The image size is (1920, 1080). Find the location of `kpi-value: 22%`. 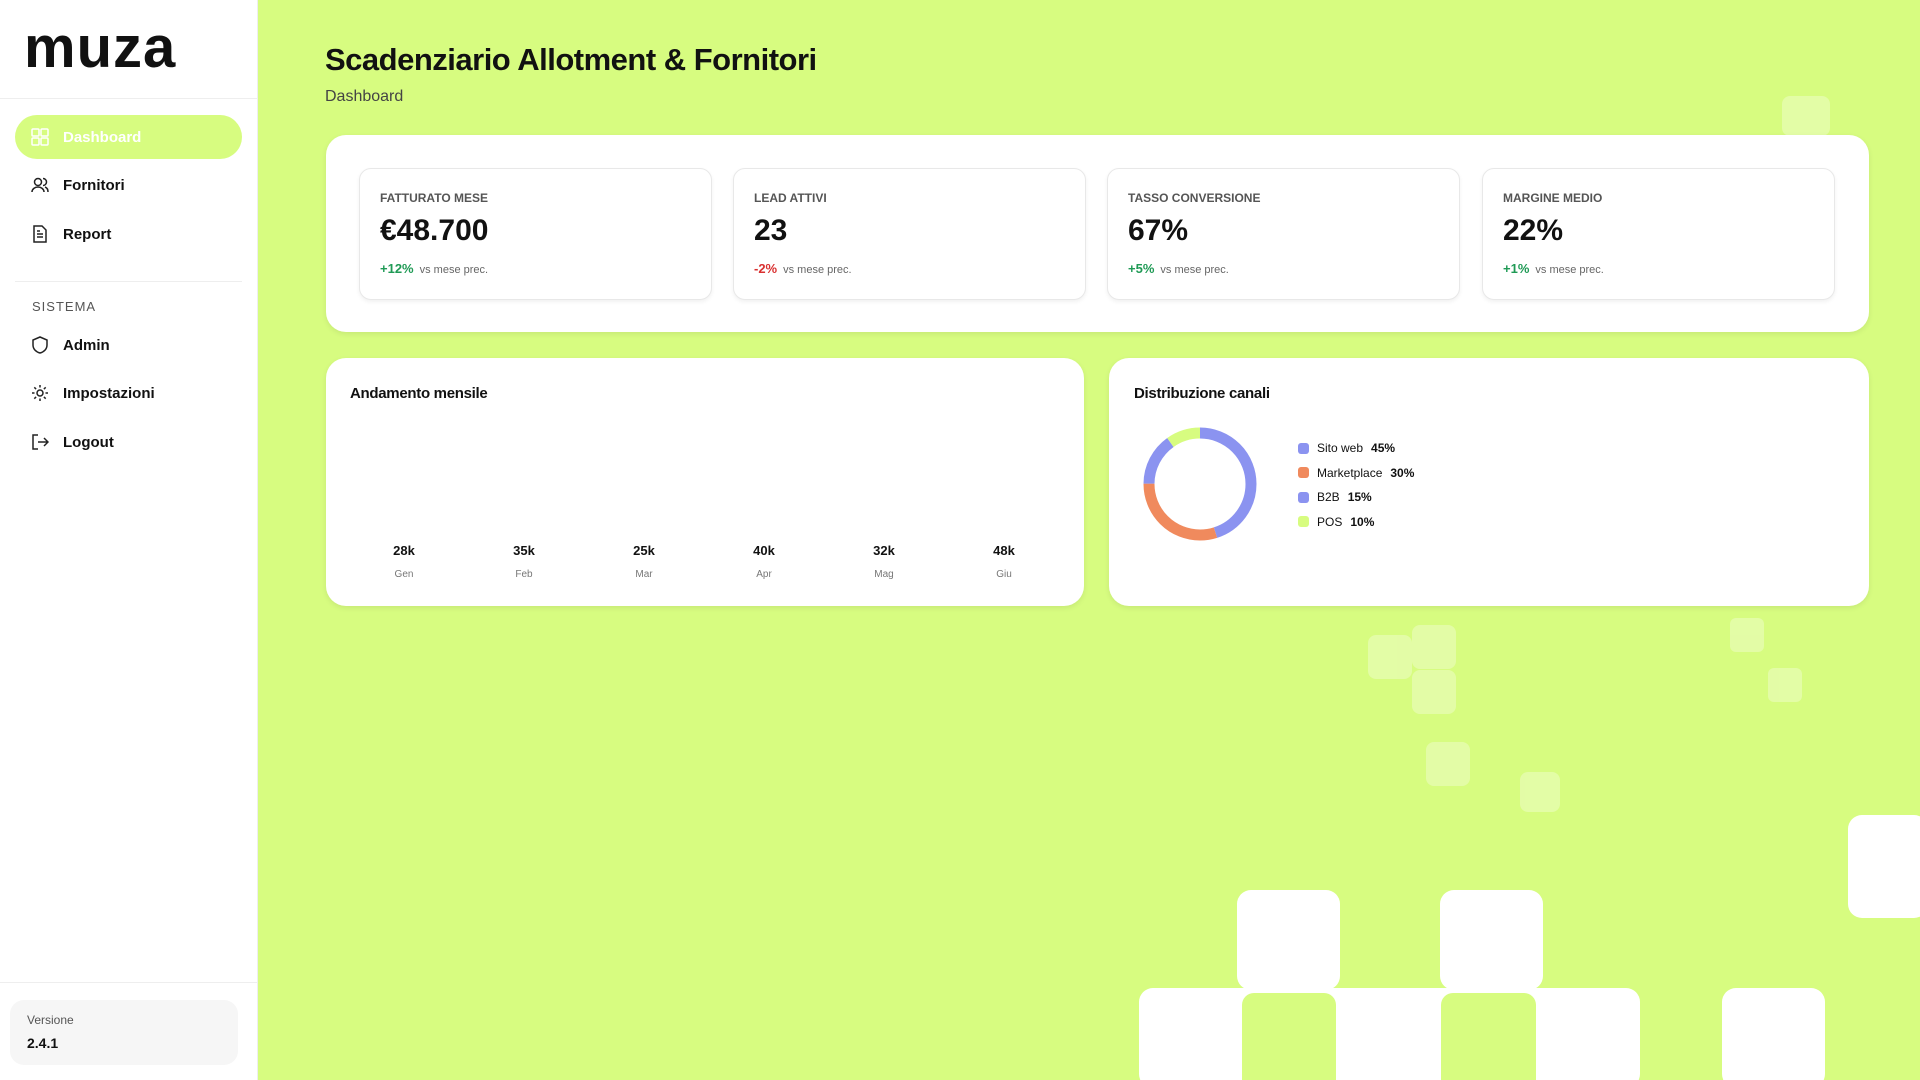

kpi-value: 22% is located at coordinates (1533, 230).